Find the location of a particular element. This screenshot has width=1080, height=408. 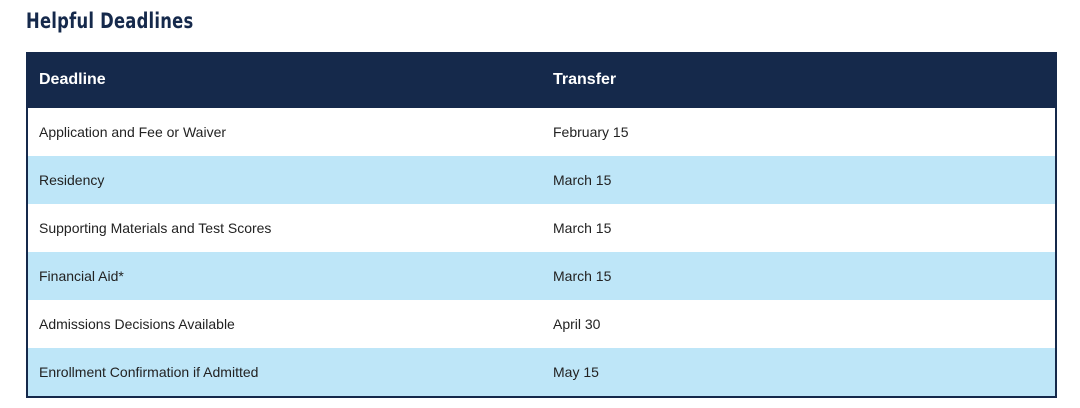

transfer-date-cell: May 15 is located at coordinates (576, 372).